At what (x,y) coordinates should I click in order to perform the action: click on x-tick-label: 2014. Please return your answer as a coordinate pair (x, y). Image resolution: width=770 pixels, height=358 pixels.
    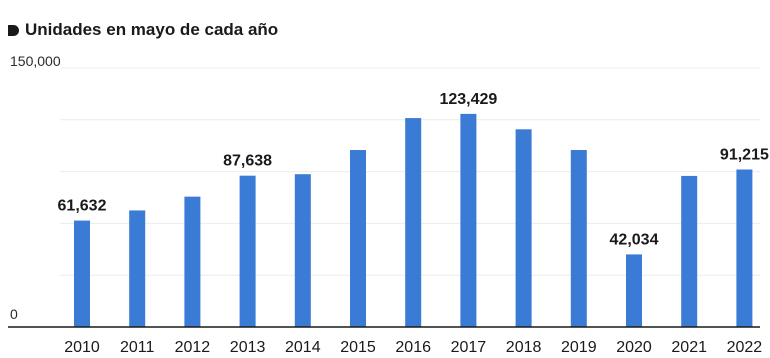
    Looking at the image, I should click on (303, 347).